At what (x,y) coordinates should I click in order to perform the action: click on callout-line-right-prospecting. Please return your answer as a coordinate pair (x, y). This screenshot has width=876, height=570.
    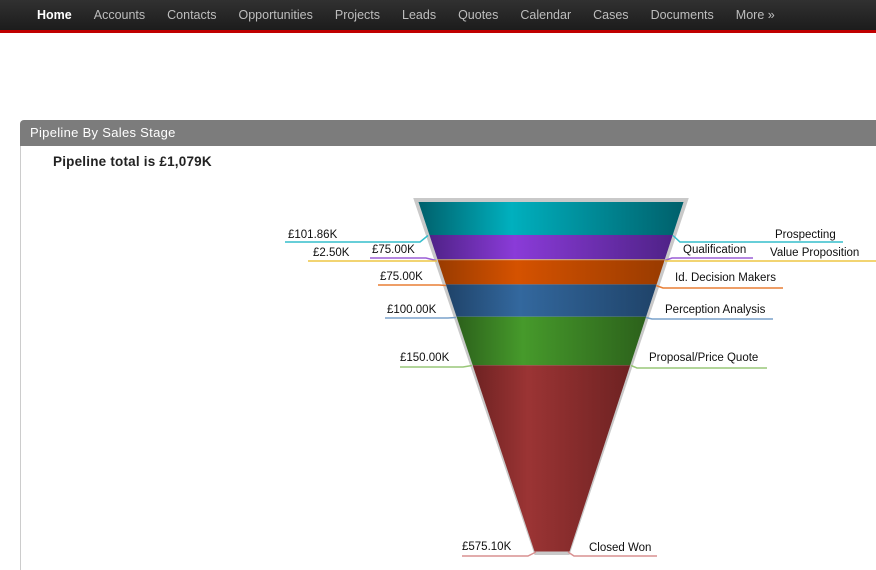
    Looking at the image, I should click on (757, 238).